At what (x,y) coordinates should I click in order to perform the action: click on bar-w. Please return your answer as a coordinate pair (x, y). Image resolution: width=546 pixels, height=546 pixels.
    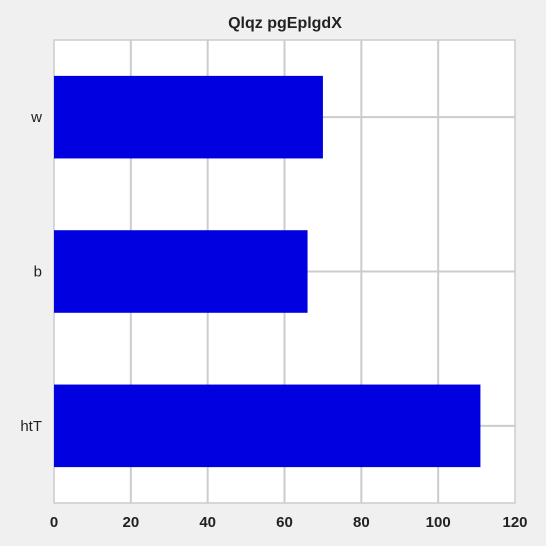
    Looking at the image, I should click on (188, 117).